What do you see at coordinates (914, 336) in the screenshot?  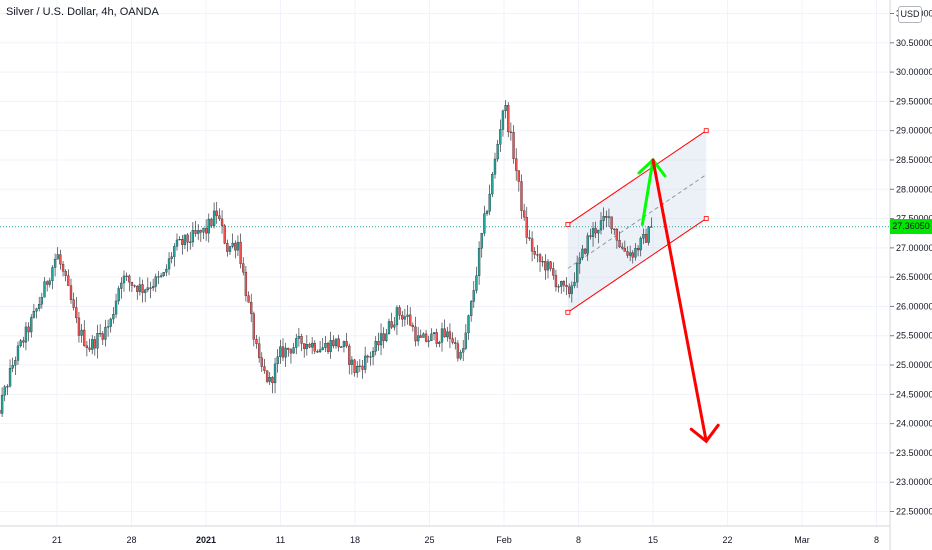 I see `price-tick-label: 25.50000` at bounding box center [914, 336].